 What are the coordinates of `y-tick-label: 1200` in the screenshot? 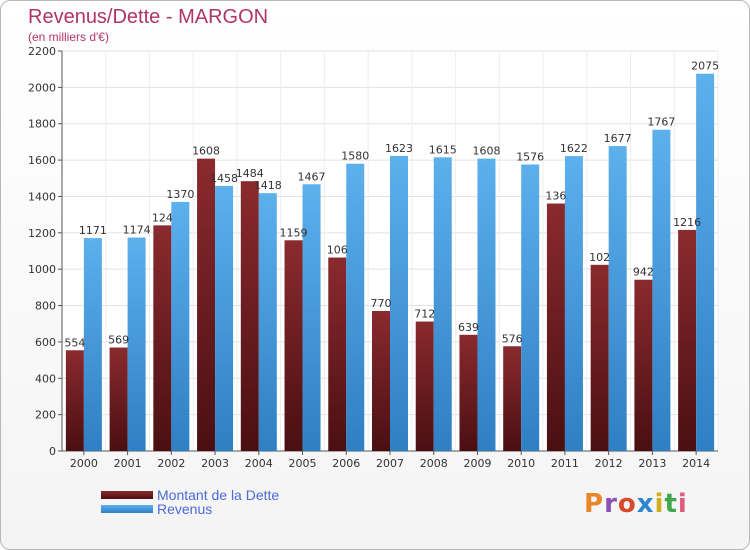 It's located at (42, 233).